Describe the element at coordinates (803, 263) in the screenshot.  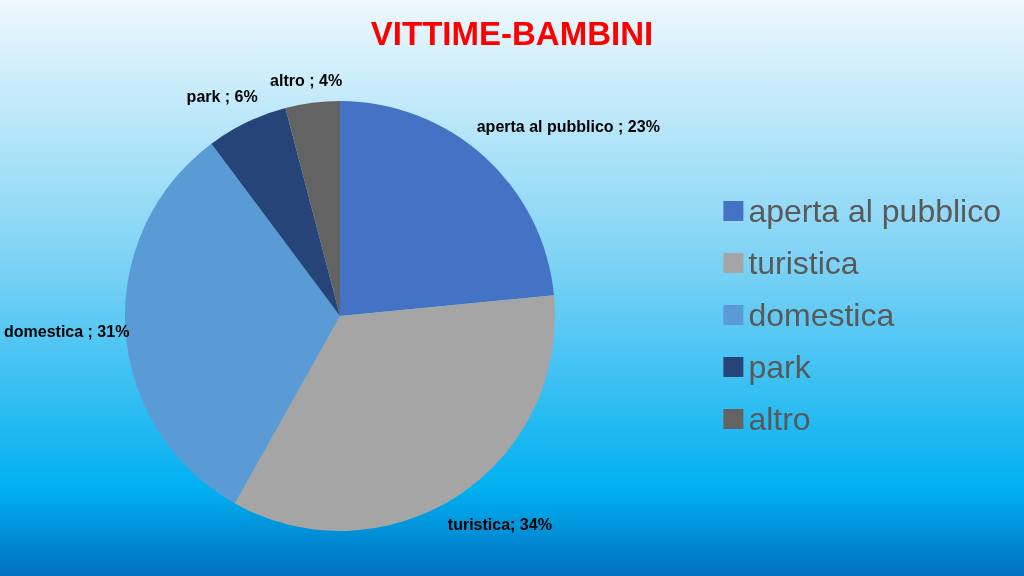
I see `legend-label: turistica` at that location.